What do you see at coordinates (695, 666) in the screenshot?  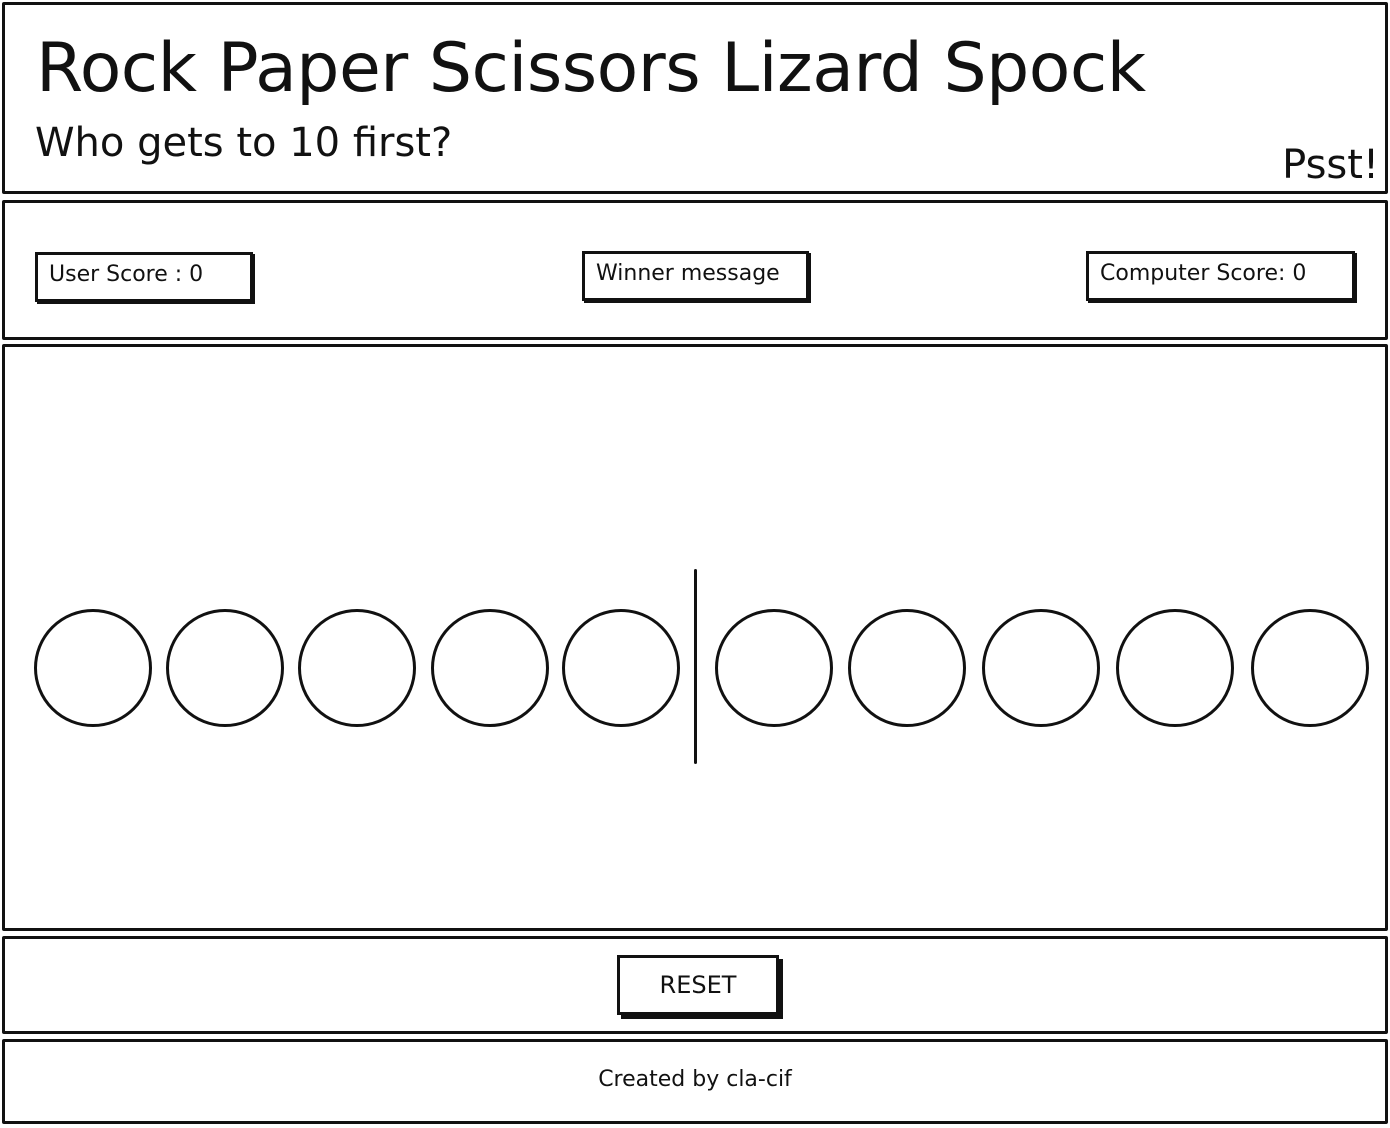 I see `arena-divider` at bounding box center [695, 666].